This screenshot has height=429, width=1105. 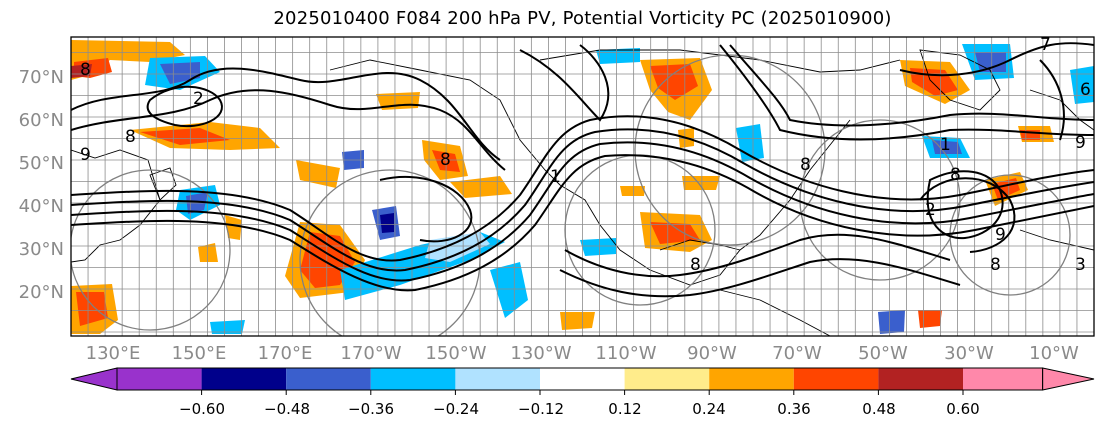 What do you see at coordinates (113, 353) in the screenshot?
I see `lon-label-130e: 130°E` at bounding box center [113, 353].